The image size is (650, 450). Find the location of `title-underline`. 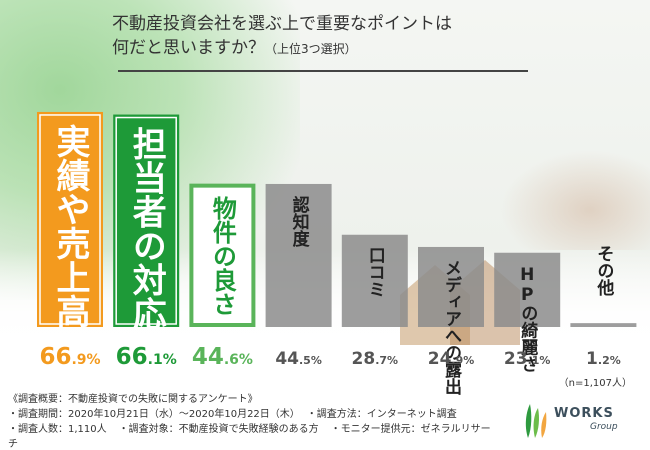

title-underline is located at coordinates (323, 71).